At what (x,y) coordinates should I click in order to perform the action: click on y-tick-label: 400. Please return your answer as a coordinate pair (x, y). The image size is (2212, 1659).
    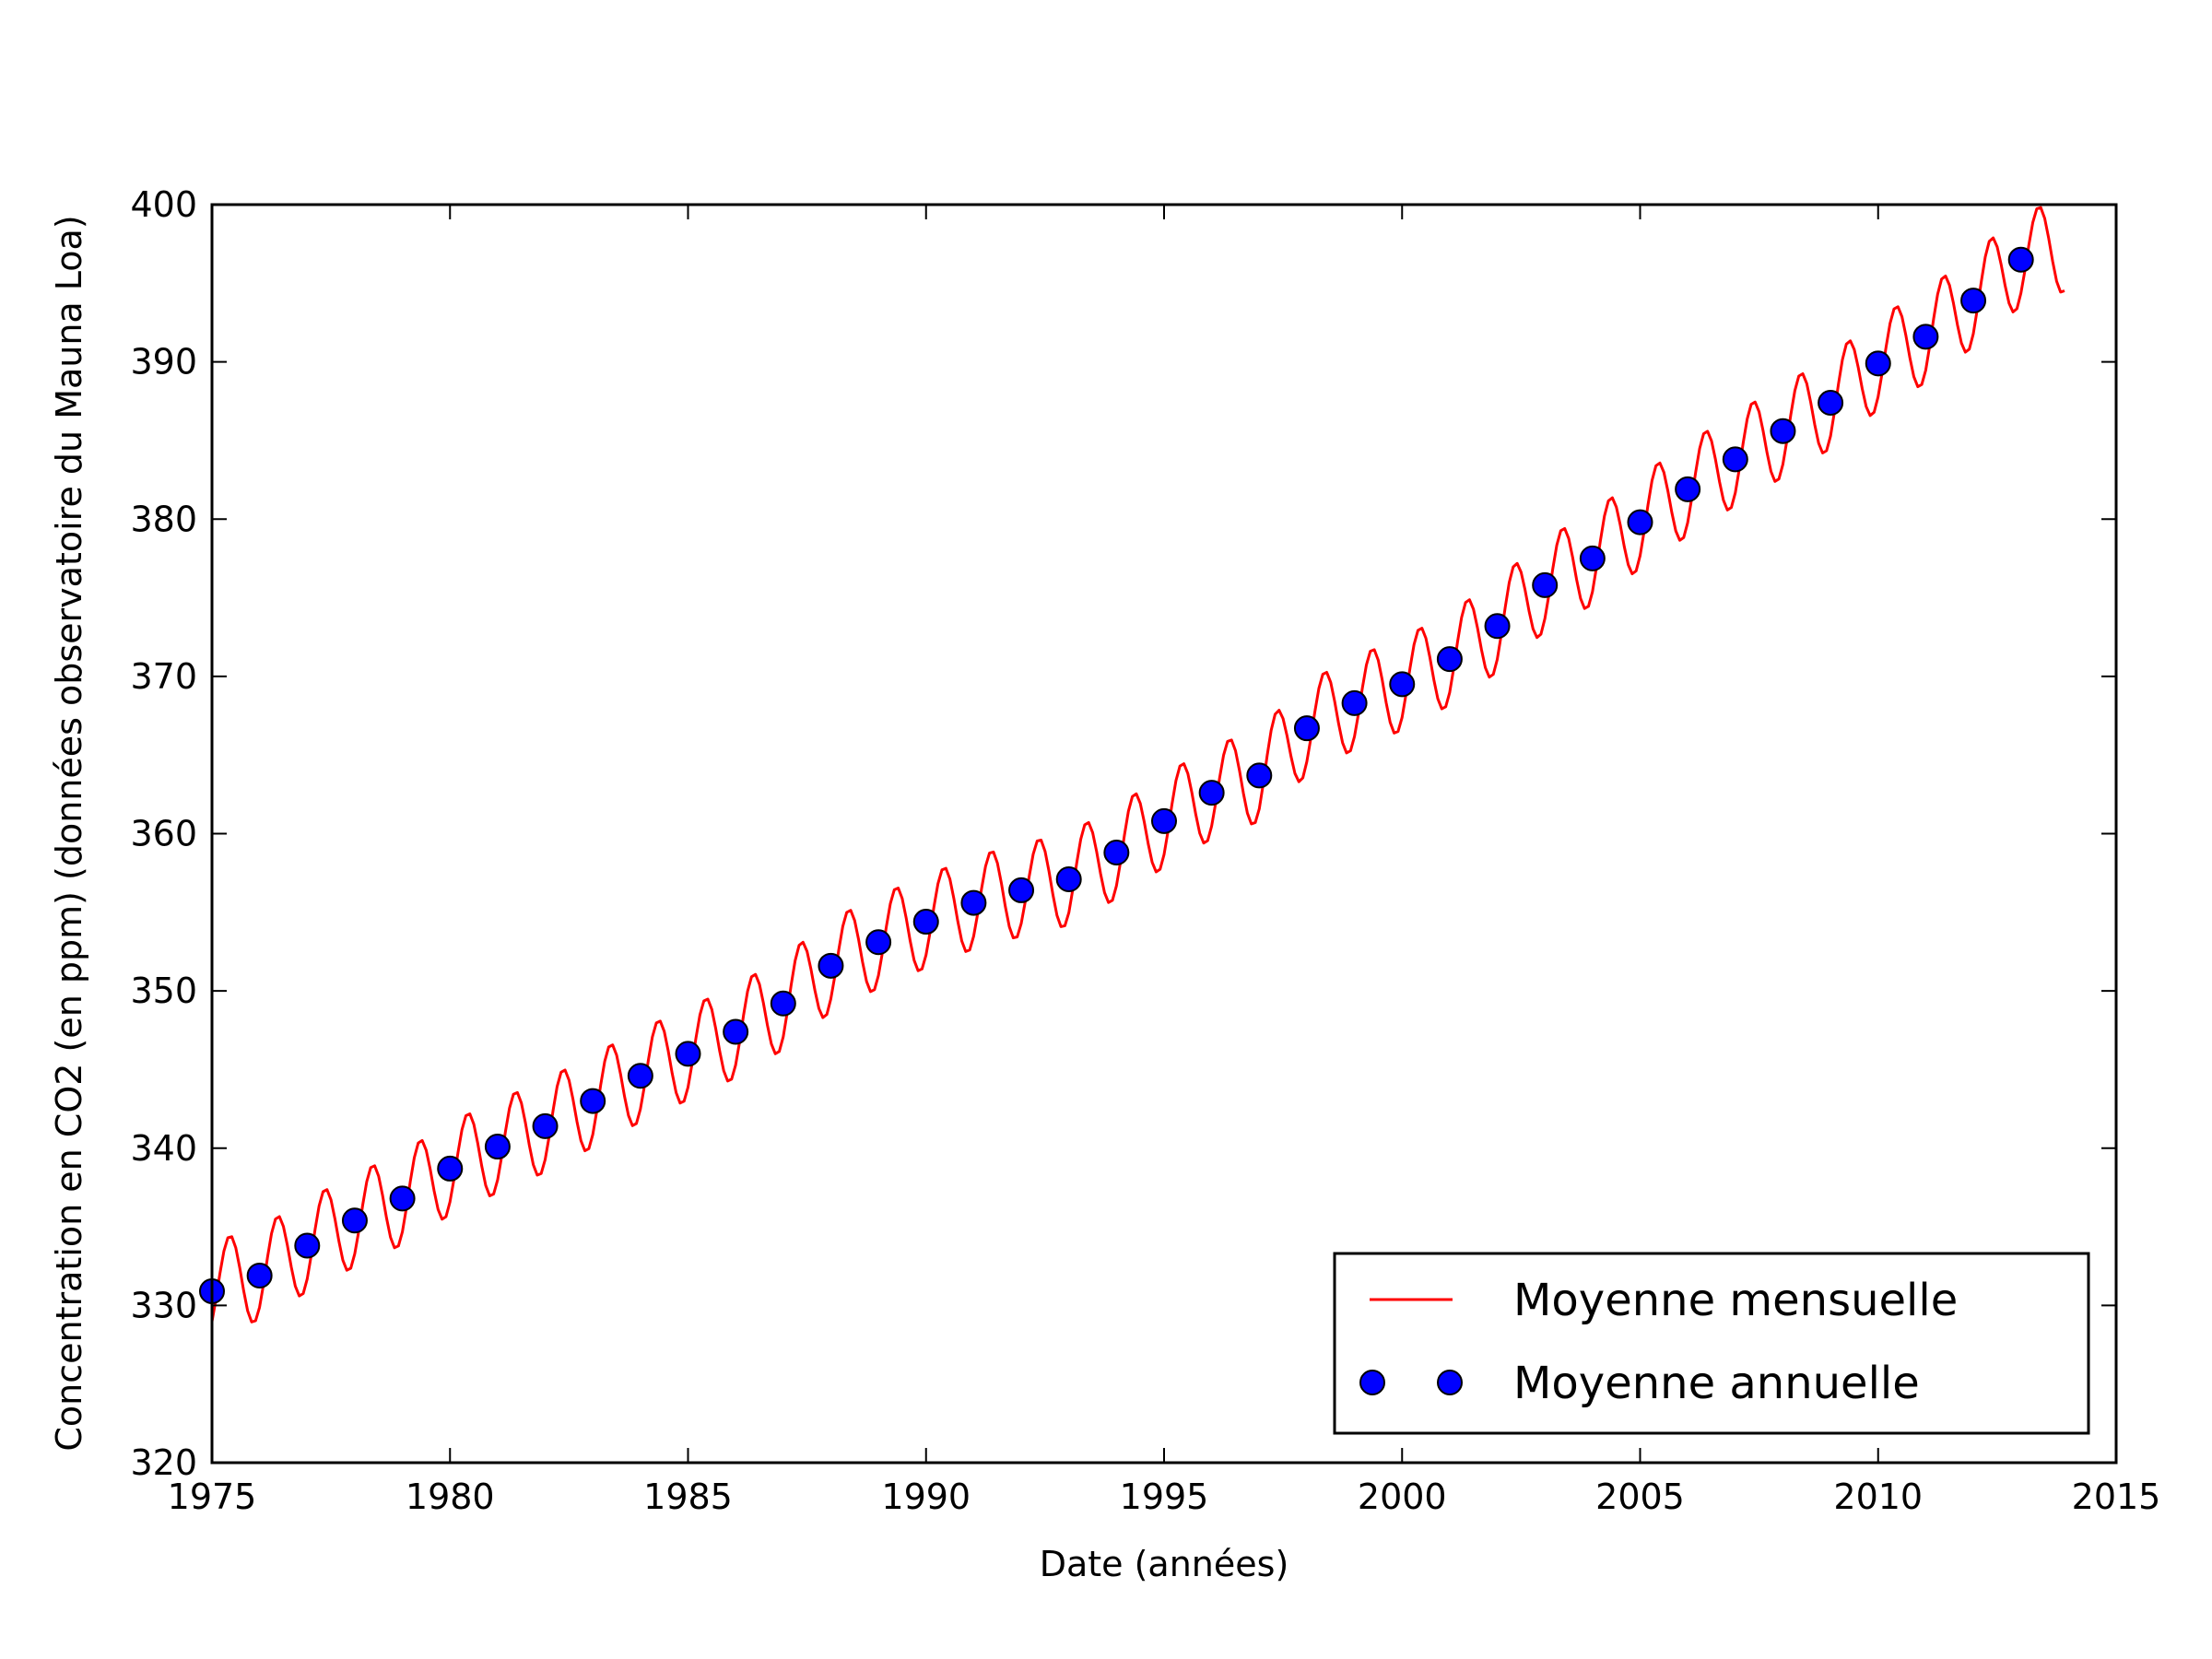
    Looking at the image, I should click on (163, 204).